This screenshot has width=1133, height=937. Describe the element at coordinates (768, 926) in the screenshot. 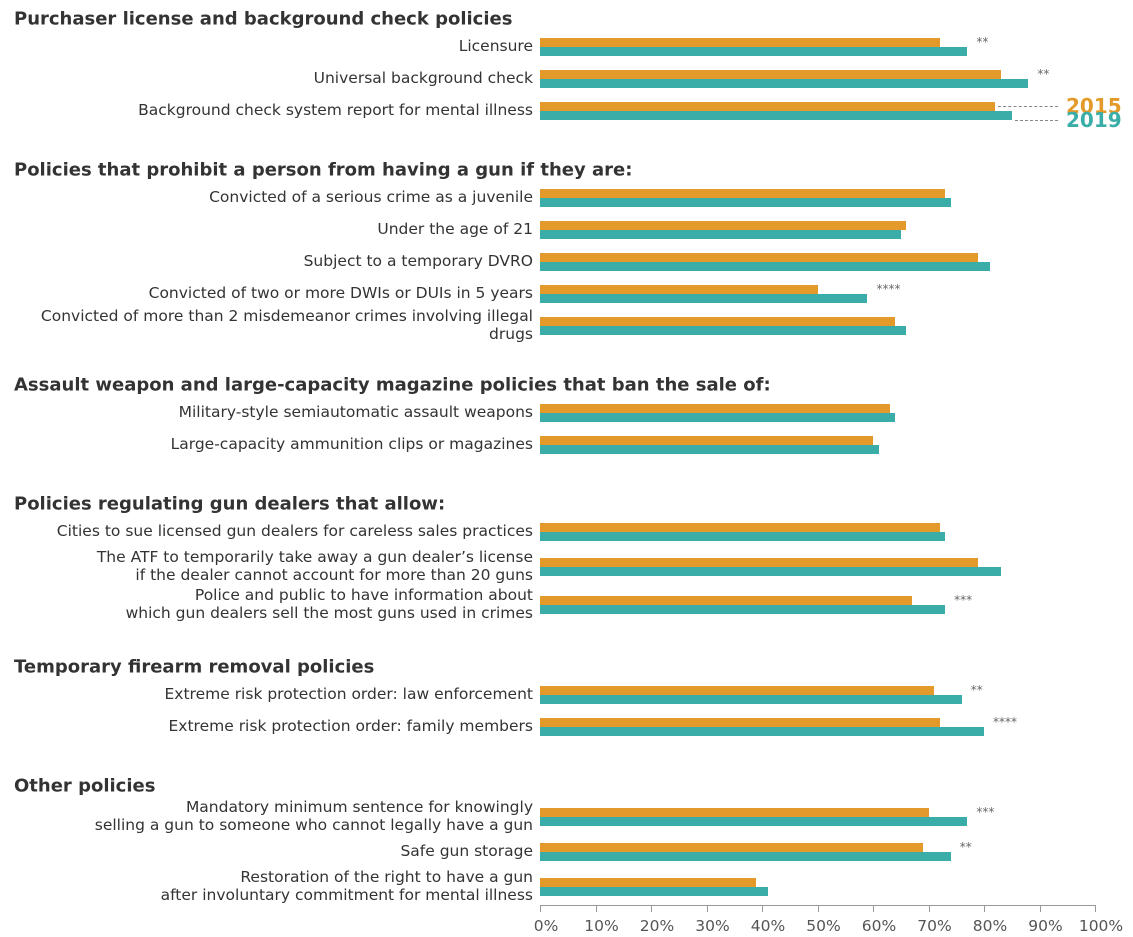

I see `x-tick-label: 40%` at that location.